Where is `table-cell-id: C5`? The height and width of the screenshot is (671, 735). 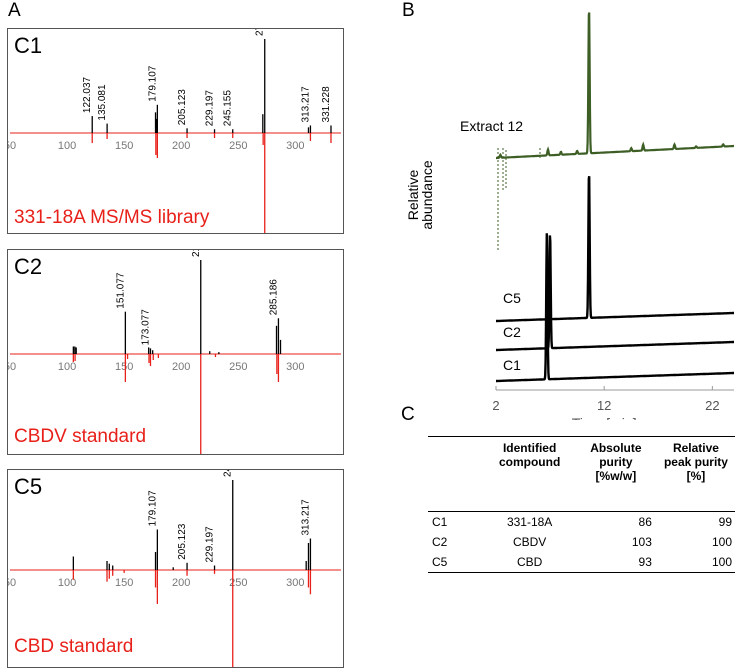
table-cell-id: C5 is located at coordinates (456, 562).